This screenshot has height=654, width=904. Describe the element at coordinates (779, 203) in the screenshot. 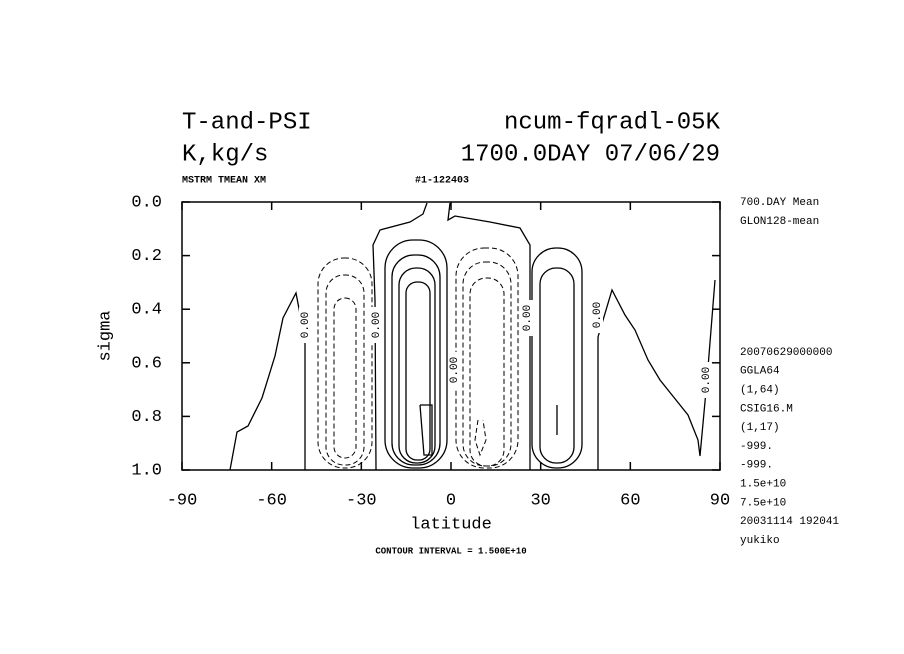

I see `info-text: 700.DAY Mean` at that location.